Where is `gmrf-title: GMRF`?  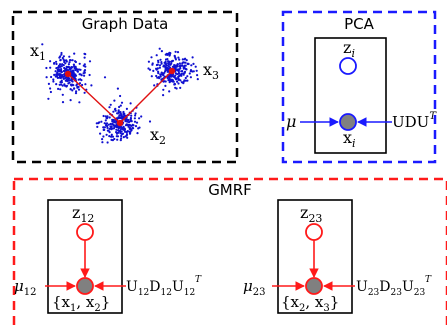
gmrf-title: GMRF is located at coordinates (230, 190).